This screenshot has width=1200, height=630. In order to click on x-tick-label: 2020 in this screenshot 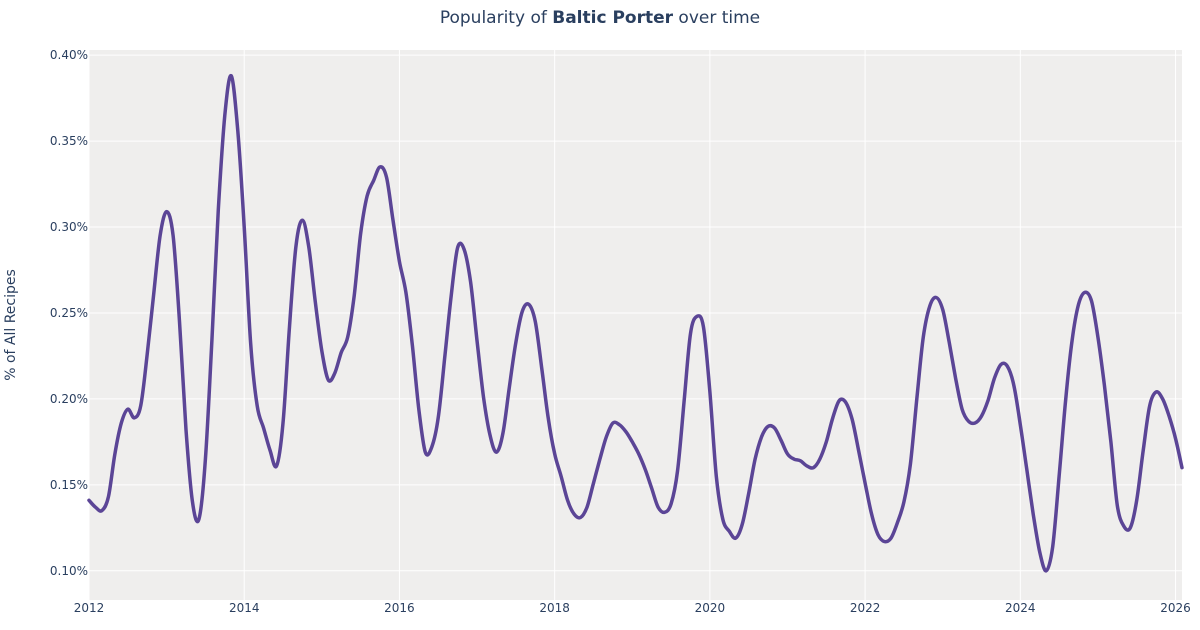, I will do `click(710, 608)`.